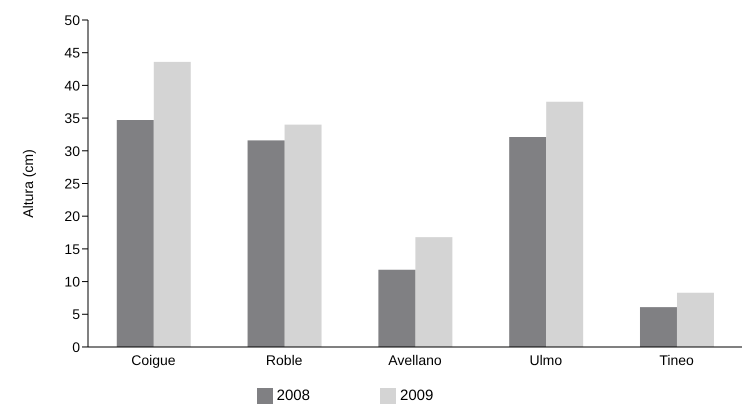 The height and width of the screenshot is (413, 746). Describe the element at coordinates (76, 314) in the screenshot. I see `y-tick-label: 5` at that location.